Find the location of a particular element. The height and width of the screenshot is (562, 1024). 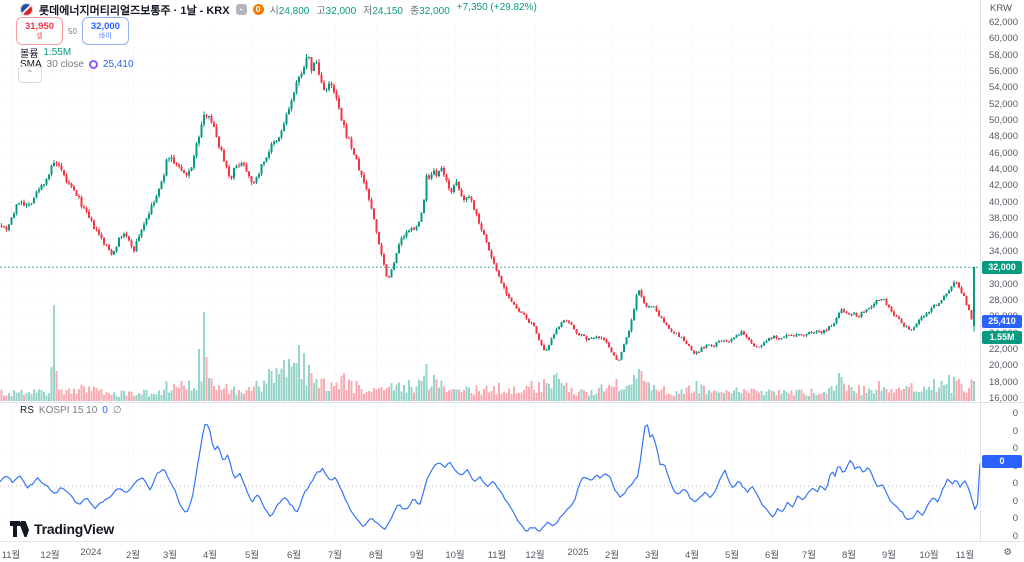

price-tick-label: 36,000 is located at coordinates (1003, 235).